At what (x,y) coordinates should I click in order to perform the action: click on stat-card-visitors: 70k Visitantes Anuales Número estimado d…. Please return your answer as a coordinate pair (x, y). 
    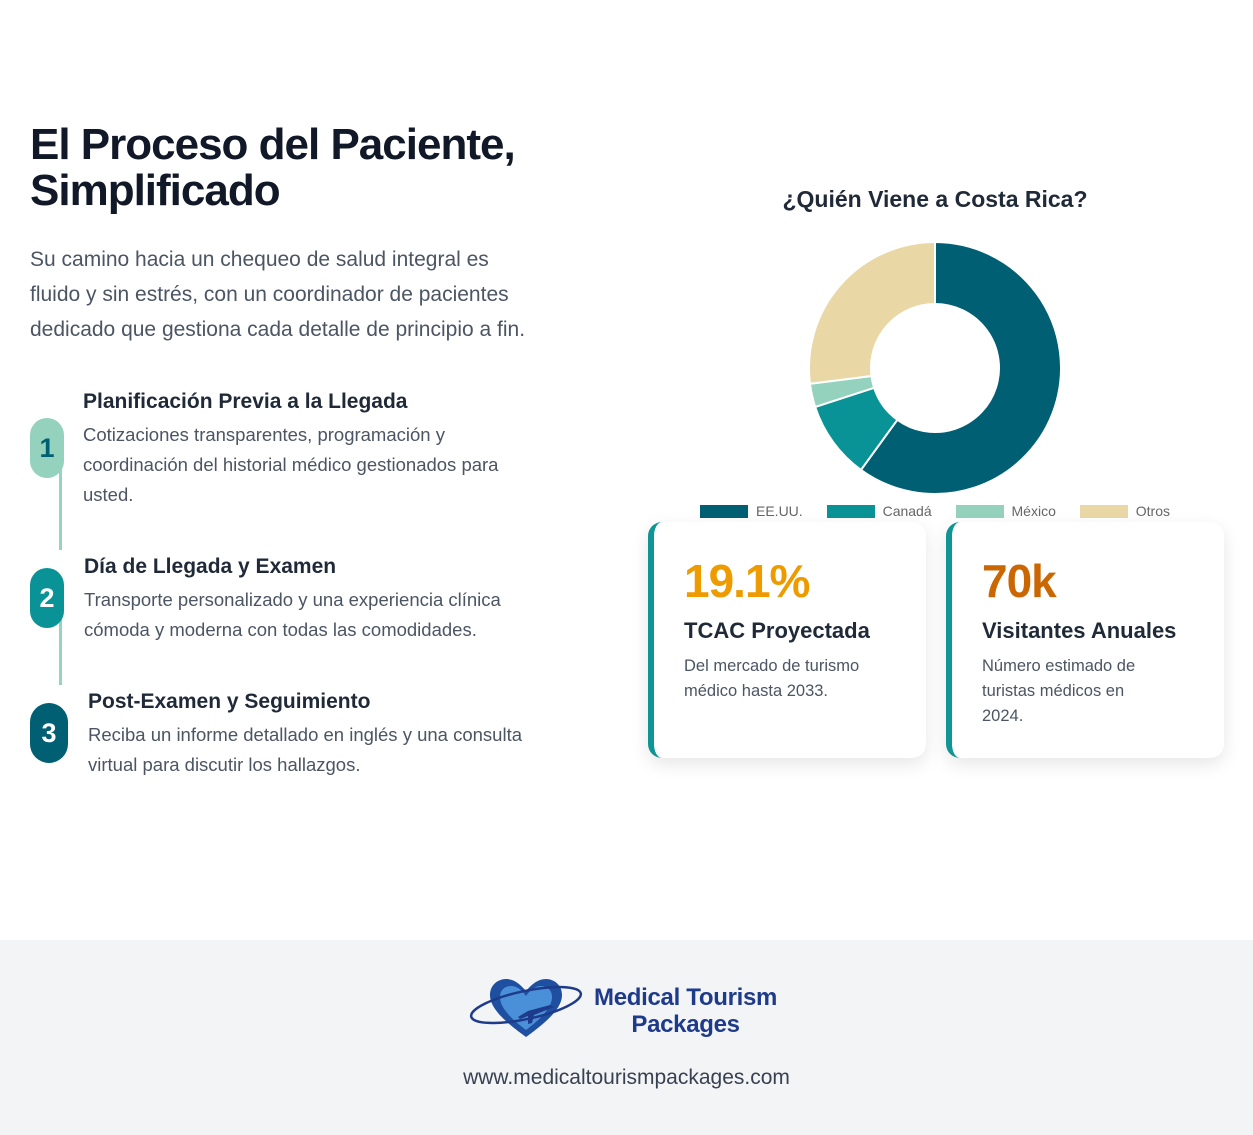
    Looking at the image, I should click on (1085, 640).